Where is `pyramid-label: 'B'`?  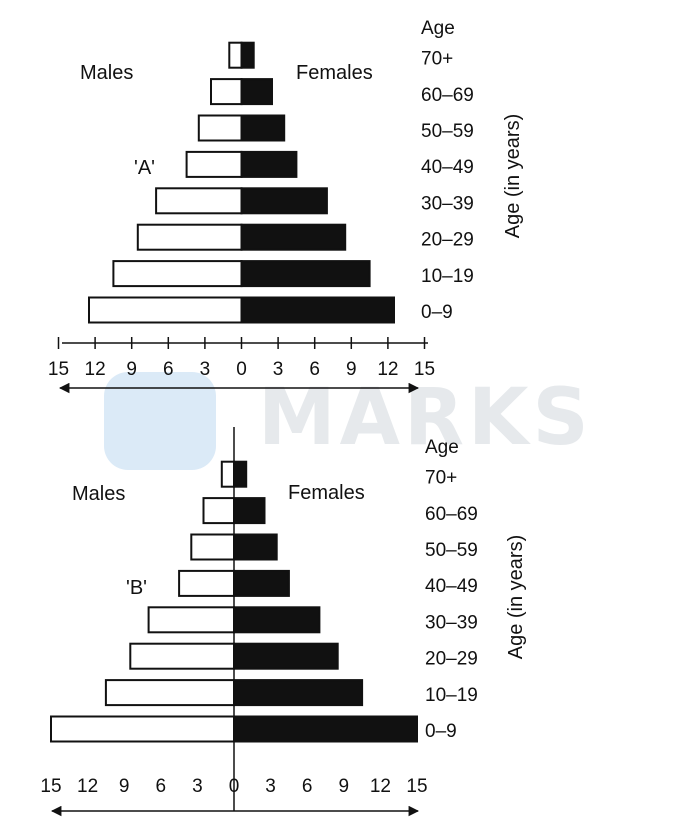
pyramid-label: 'B' is located at coordinates (136, 588).